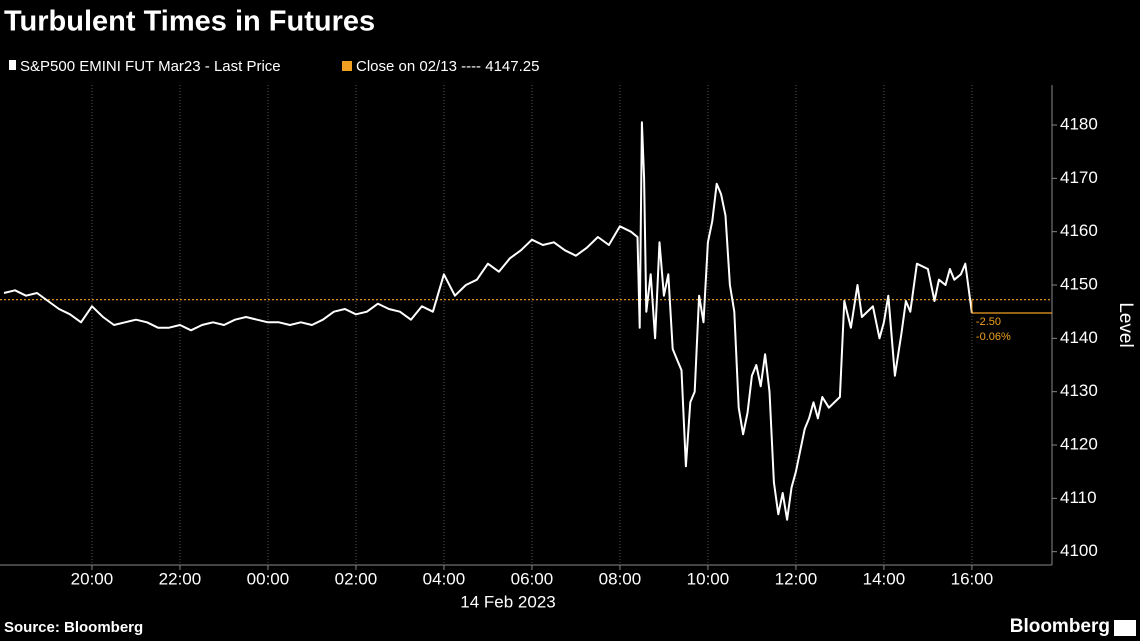 The width and height of the screenshot is (1140, 641). I want to click on y-axis-label: Level, so click(1125, 324).